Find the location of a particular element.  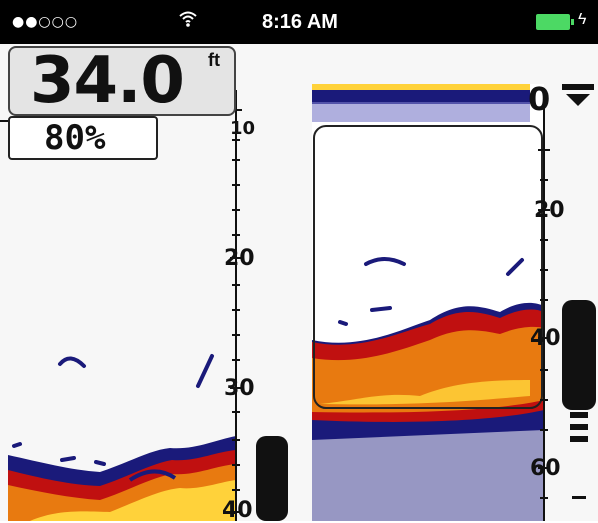

left-depth-scale is located at coordinates (236, 305).